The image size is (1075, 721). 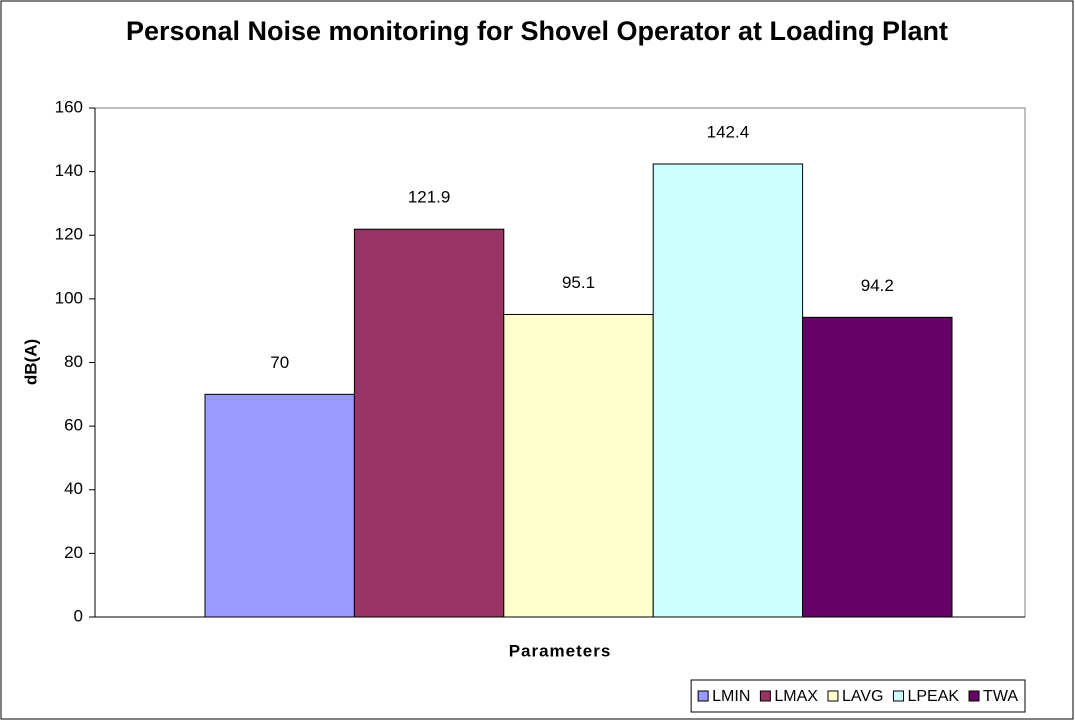 What do you see at coordinates (78, 615) in the screenshot?
I see `y-tick-label: 0` at bounding box center [78, 615].